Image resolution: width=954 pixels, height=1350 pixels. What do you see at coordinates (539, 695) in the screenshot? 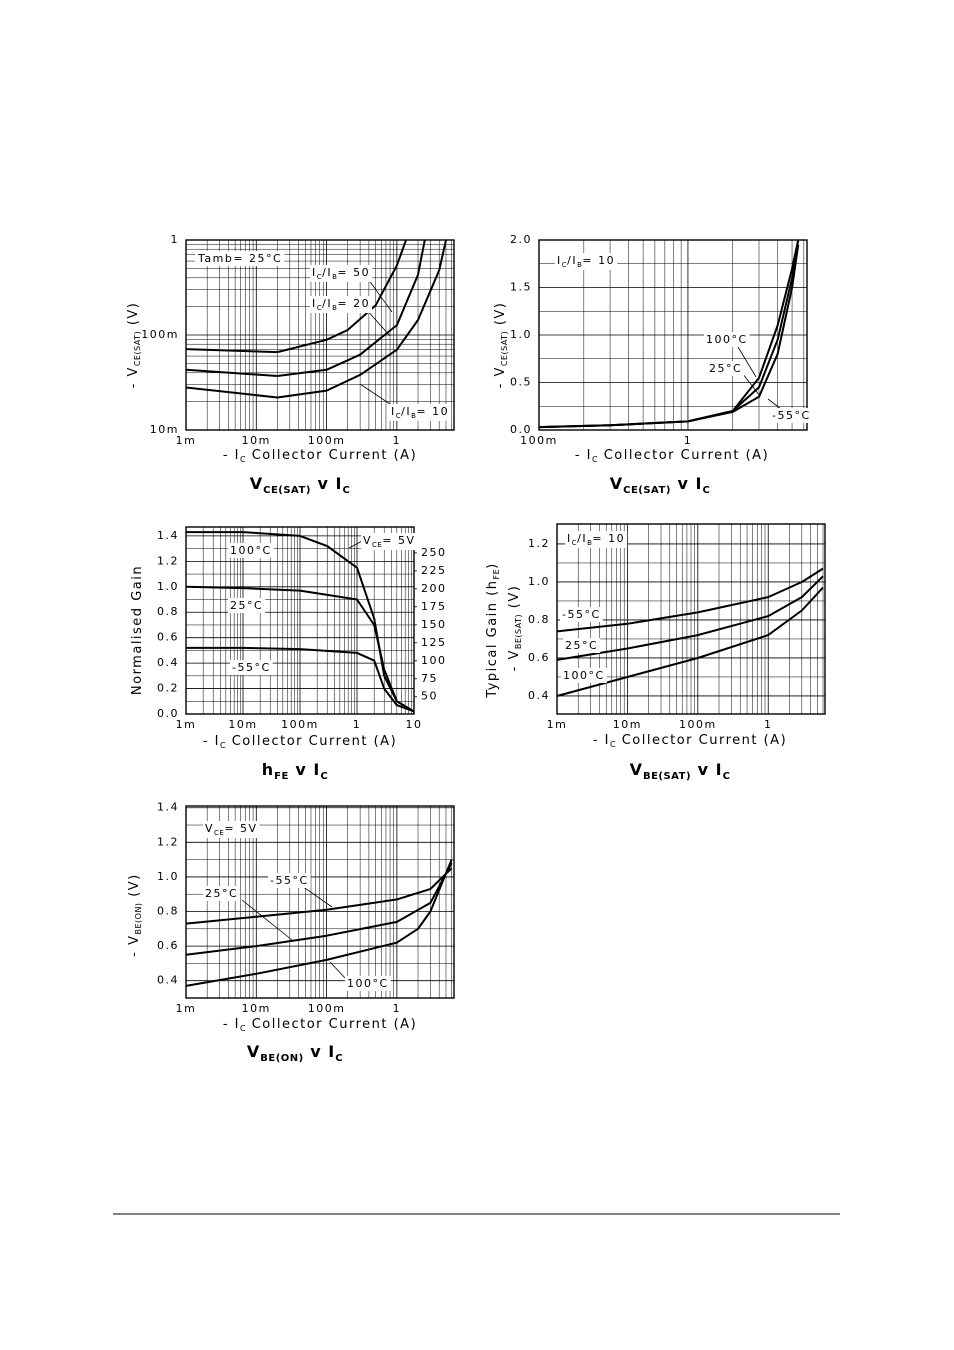
I see `y-tick-label: 0.4` at bounding box center [539, 695].